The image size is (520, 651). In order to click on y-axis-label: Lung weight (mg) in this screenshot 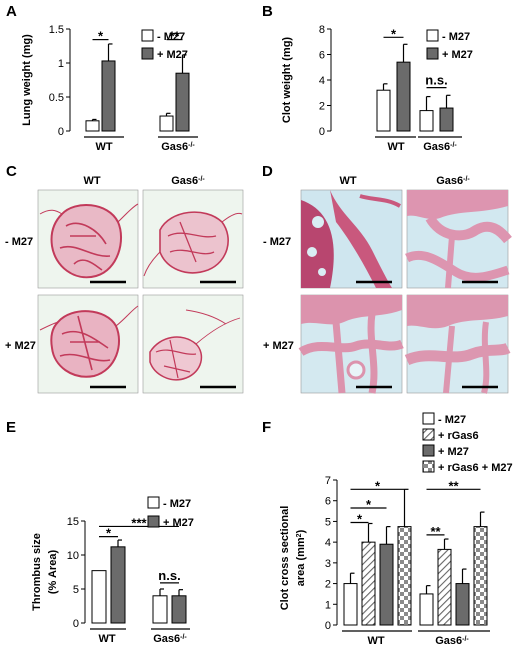, I will do `click(27, 80)`.